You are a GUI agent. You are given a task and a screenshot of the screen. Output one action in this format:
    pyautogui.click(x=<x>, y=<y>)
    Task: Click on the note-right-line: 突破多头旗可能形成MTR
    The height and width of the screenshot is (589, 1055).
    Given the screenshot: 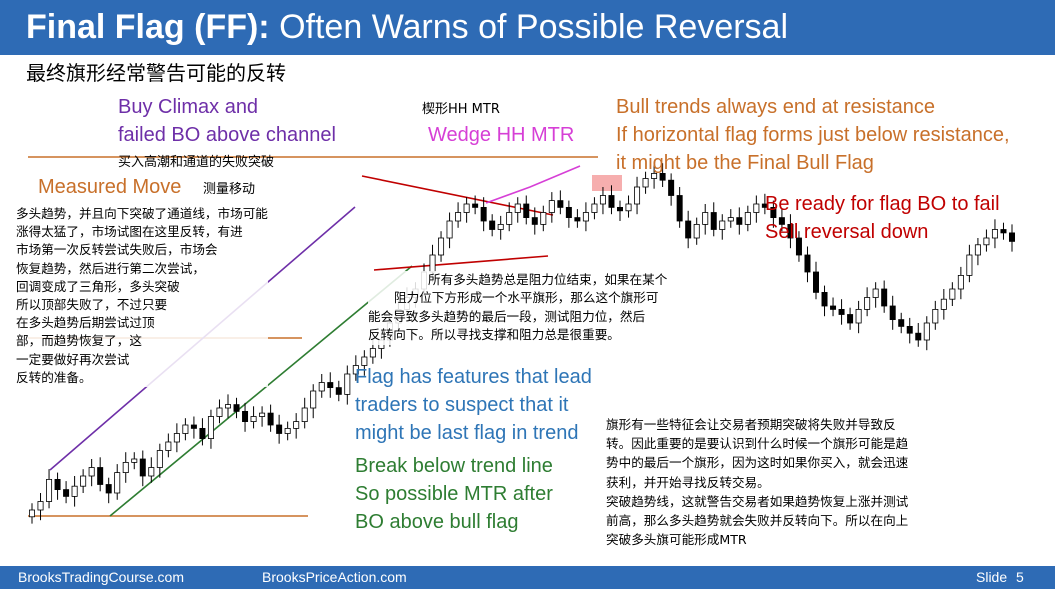 What is the action you would take?
    pyautogui.click(x=676, y=540)
    